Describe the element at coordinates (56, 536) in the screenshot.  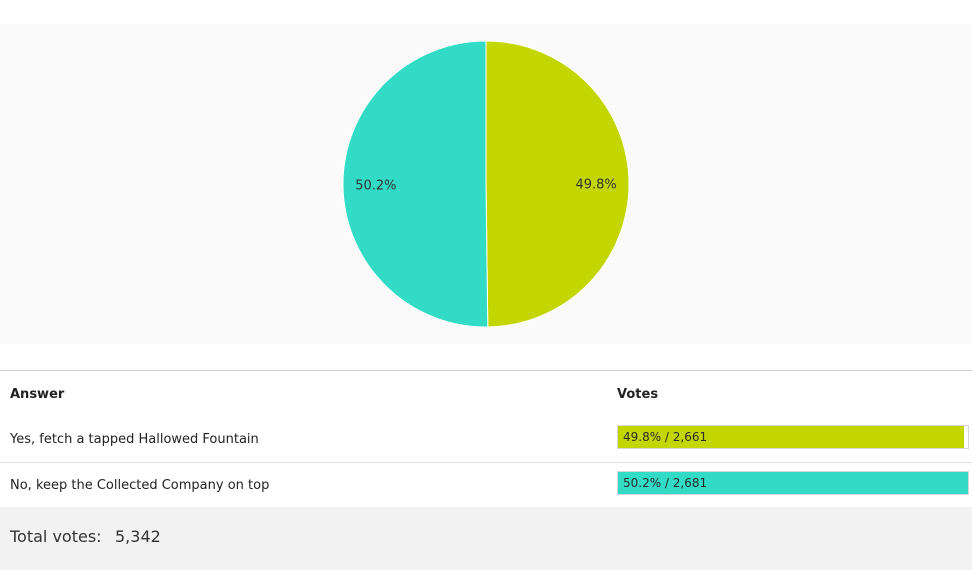
I see `total-votes-label: Total votes:` at that location.